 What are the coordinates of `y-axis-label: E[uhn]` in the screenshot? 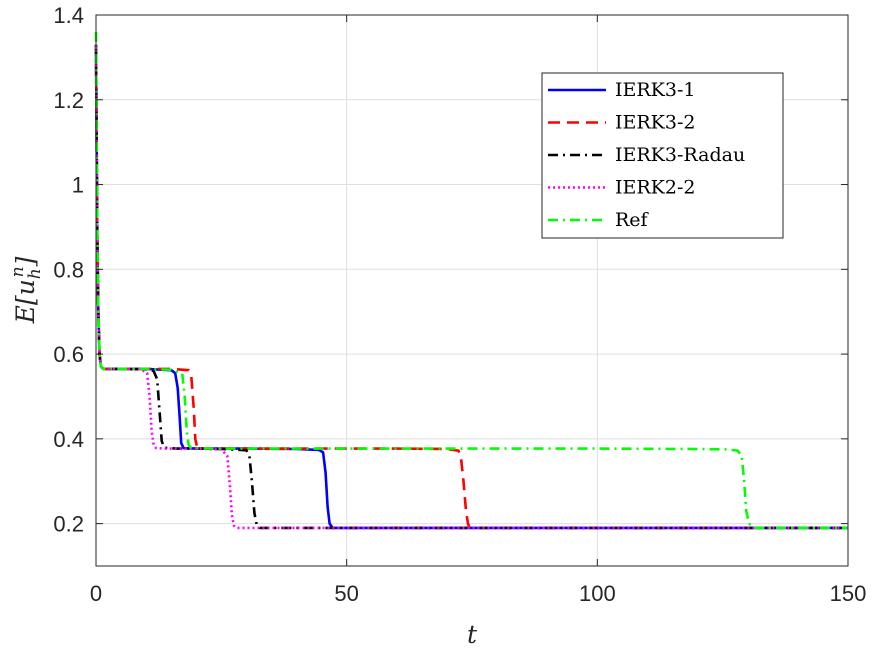 It's located at (26, 290).